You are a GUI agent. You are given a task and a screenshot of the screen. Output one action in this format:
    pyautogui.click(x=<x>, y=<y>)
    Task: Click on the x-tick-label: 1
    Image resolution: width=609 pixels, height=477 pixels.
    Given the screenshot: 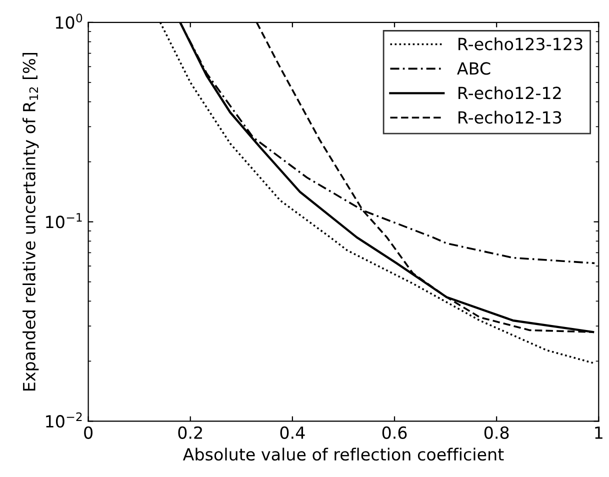 What is the action you would take?
    pyautogui.click(x=598, y=432)
    